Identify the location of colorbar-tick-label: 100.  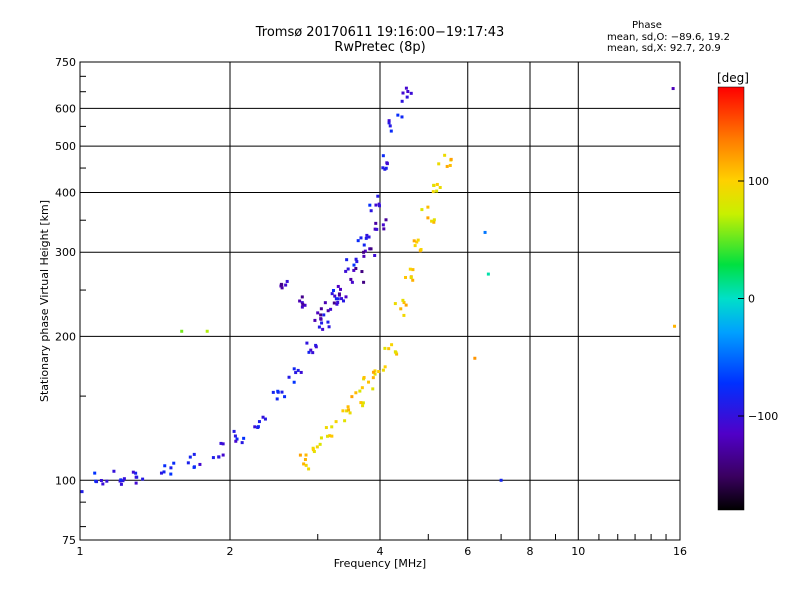
(758, 181).